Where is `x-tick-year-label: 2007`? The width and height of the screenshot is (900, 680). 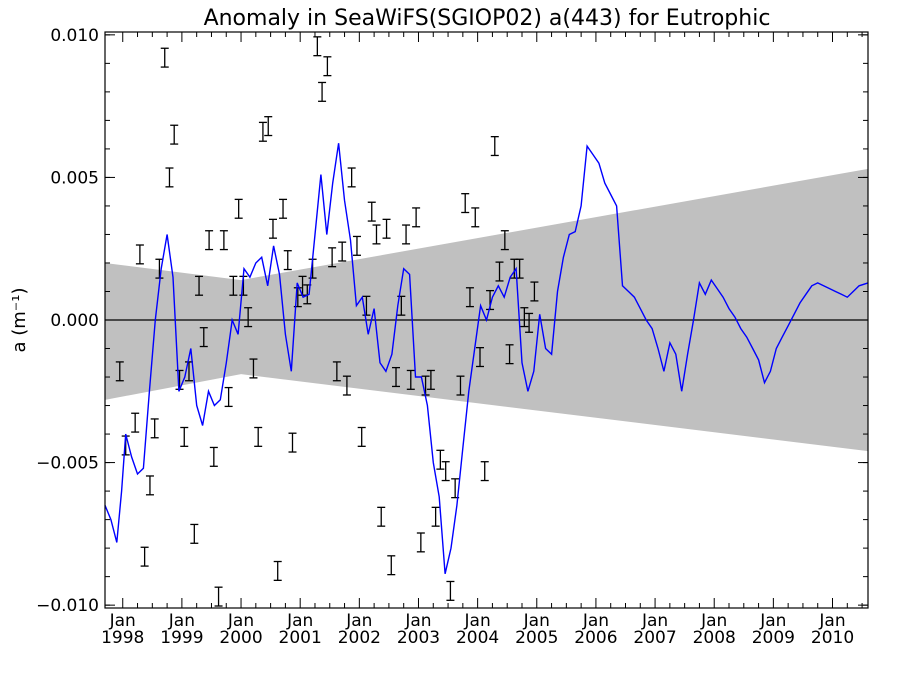 x-tick-year-label: 2007 is located at coordinates (654, 638).